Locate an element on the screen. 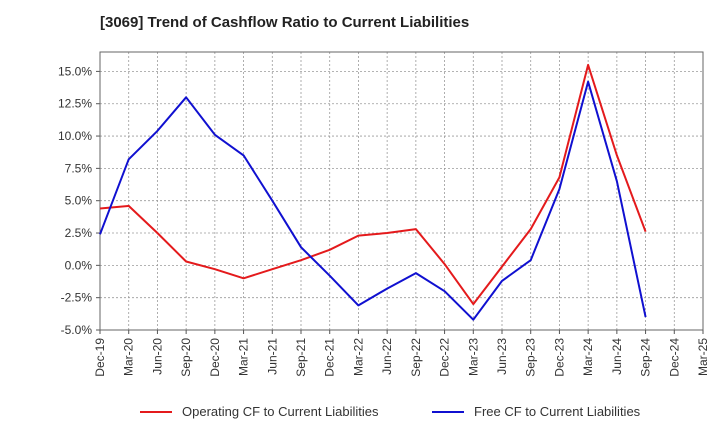  x-tick-label: Mar-20 is located at coordinates (129, 357).